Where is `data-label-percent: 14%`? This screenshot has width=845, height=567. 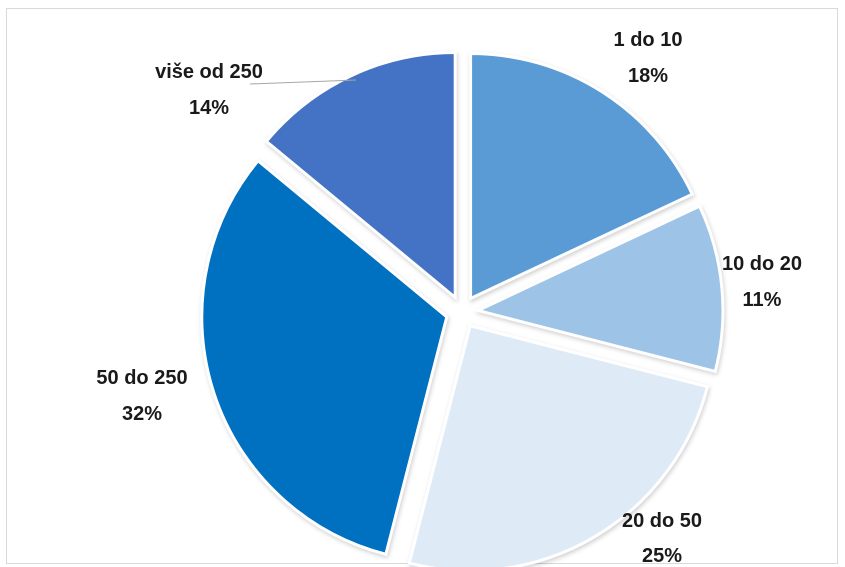 data-label-percent: 14% is located at coordinates (209, 108).